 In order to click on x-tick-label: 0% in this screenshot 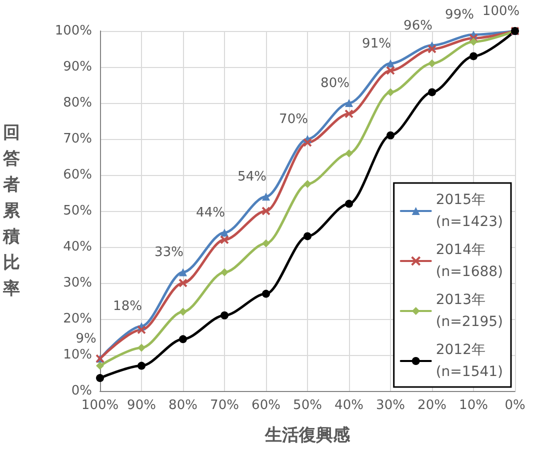, I will do `click(515, 405)`.